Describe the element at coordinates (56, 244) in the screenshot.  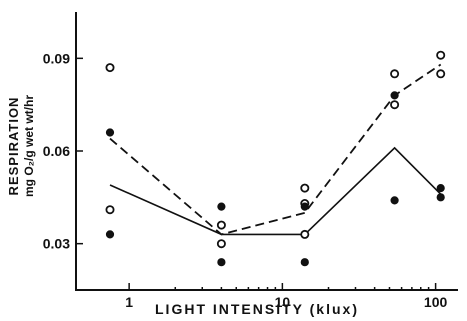
I see `y-tick-label-0: 0.03` at that location.